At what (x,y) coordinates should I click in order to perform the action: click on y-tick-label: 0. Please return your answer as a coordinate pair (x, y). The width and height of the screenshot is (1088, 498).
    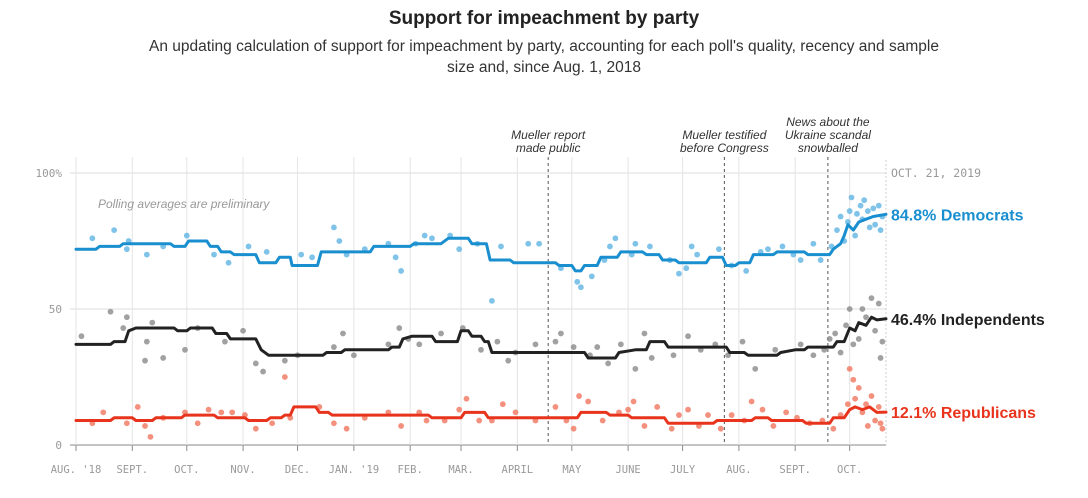
    Looking at the image, I should click on (58, 445).